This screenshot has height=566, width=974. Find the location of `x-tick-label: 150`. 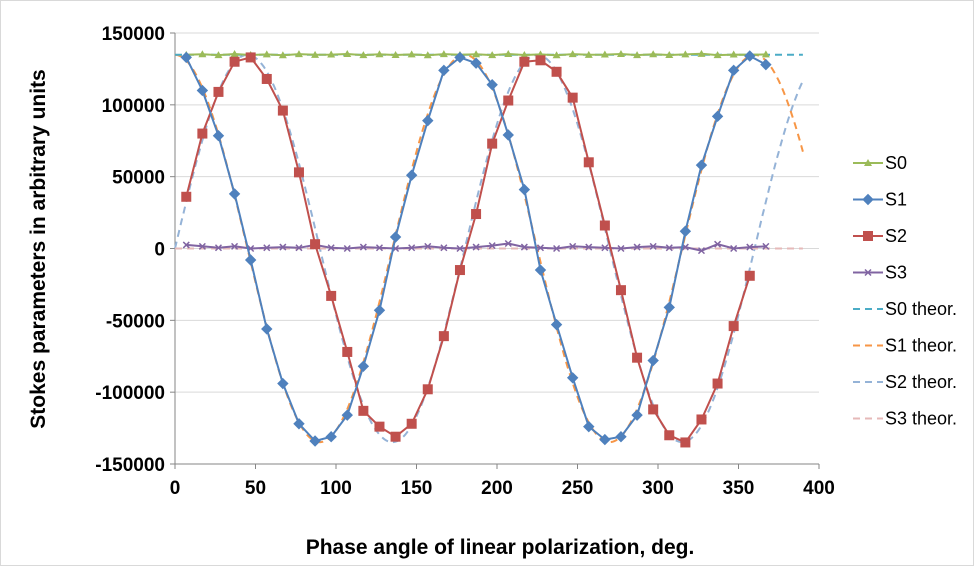

x-tick-label: 150 is located at coordinates (417, 488).